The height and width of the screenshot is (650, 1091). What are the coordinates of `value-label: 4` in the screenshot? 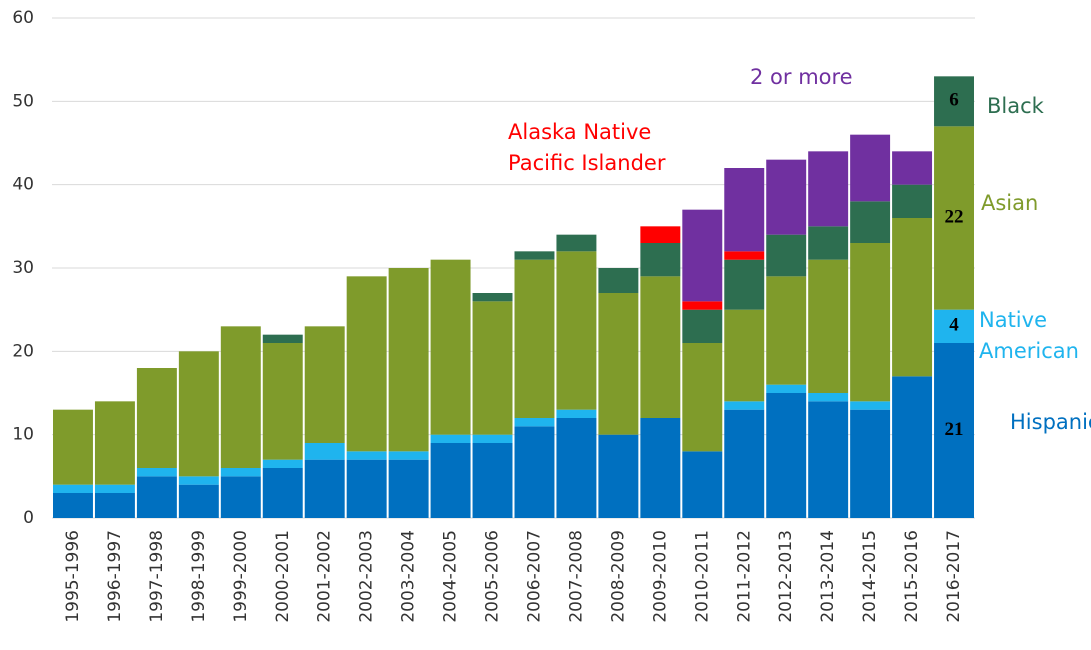 It's located at (954, 325).